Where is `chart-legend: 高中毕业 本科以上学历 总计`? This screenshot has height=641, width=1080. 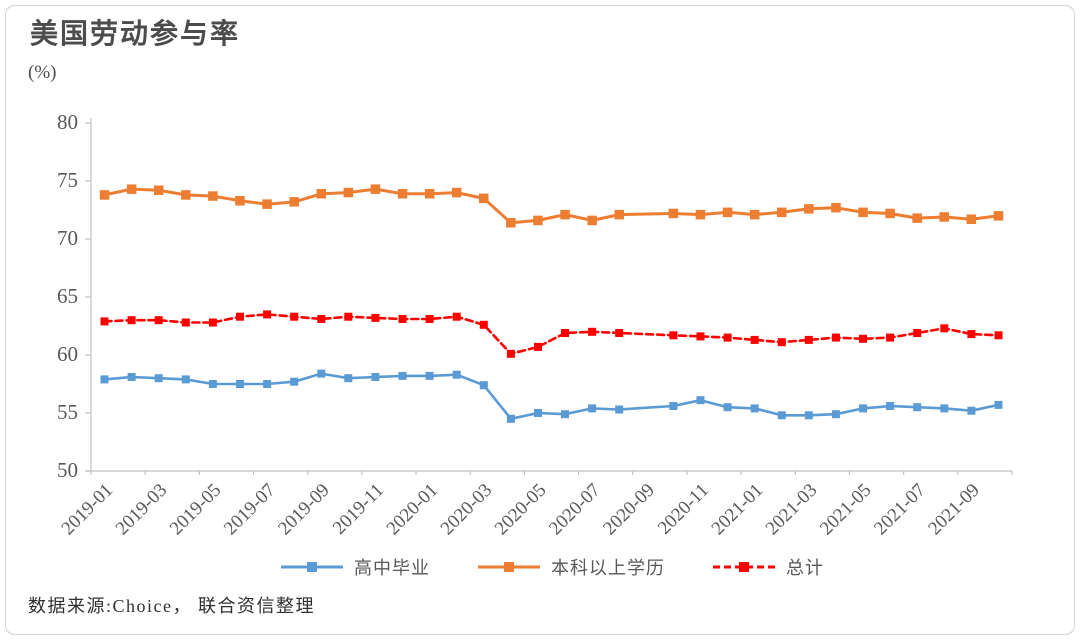
chart-legend: 高中毕业 本科以上学历 总计 is located at coordinates (551, 567).